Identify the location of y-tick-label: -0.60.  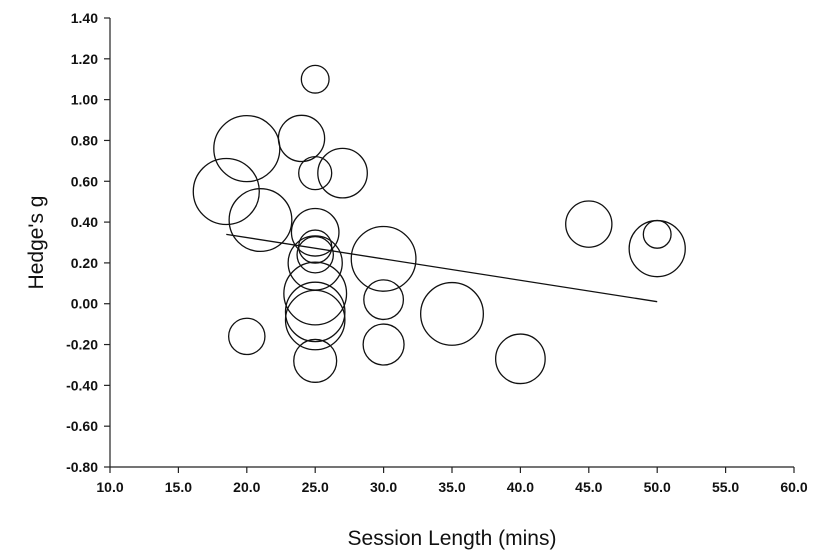
(82, 426).